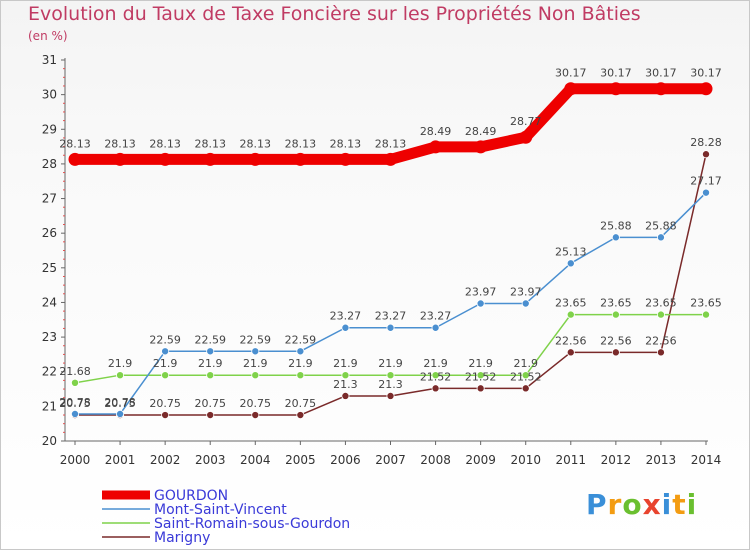 The image size is (750, 550). I want to click on data-label: 20.78, so click(120, 402).